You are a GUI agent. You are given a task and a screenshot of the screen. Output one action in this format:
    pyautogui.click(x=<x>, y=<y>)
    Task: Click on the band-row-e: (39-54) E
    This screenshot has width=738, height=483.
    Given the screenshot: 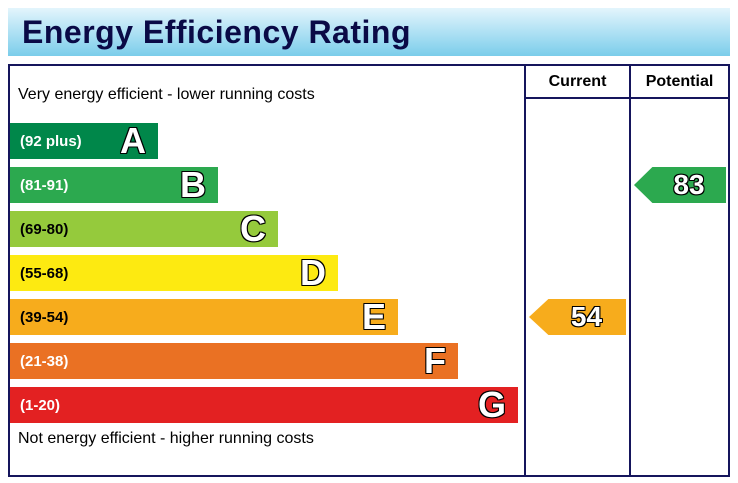 What is the action you would take?
    pyautogui.click(x=204, y=317)
    